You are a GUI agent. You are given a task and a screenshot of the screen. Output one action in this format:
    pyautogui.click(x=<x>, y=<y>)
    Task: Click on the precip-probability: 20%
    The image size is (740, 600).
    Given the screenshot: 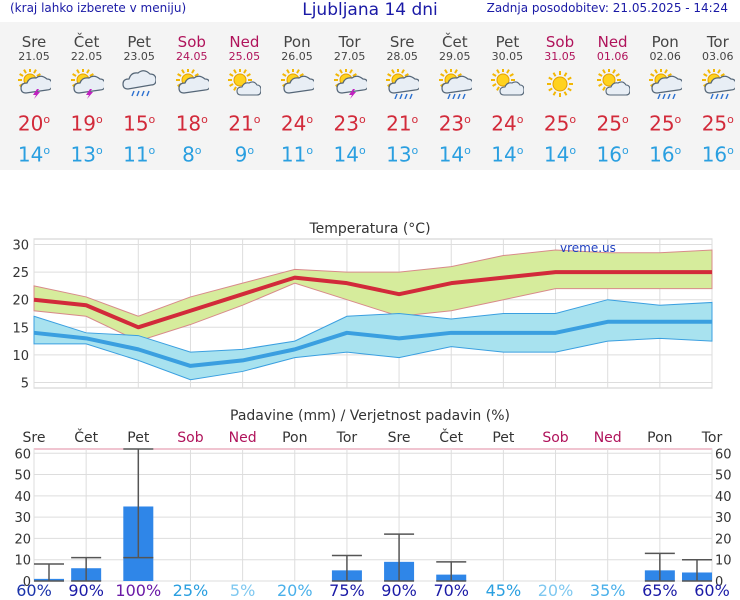 What is the action you would take?
    pyautogui.click(x=295, y=590)
    